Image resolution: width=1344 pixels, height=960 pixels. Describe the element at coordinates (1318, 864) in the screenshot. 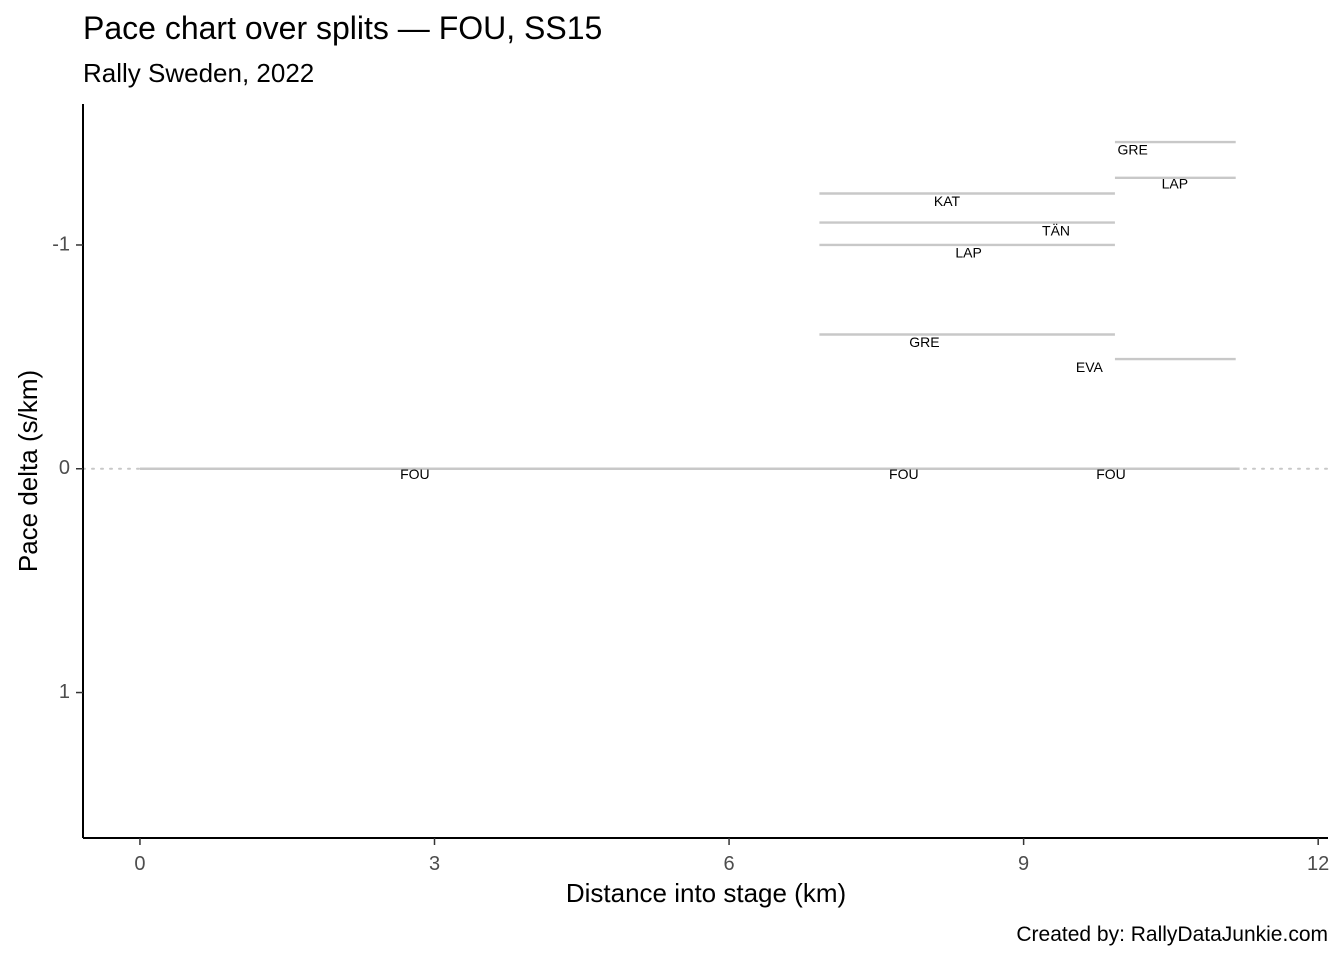

I see `x-tick-label: 12` at that location.